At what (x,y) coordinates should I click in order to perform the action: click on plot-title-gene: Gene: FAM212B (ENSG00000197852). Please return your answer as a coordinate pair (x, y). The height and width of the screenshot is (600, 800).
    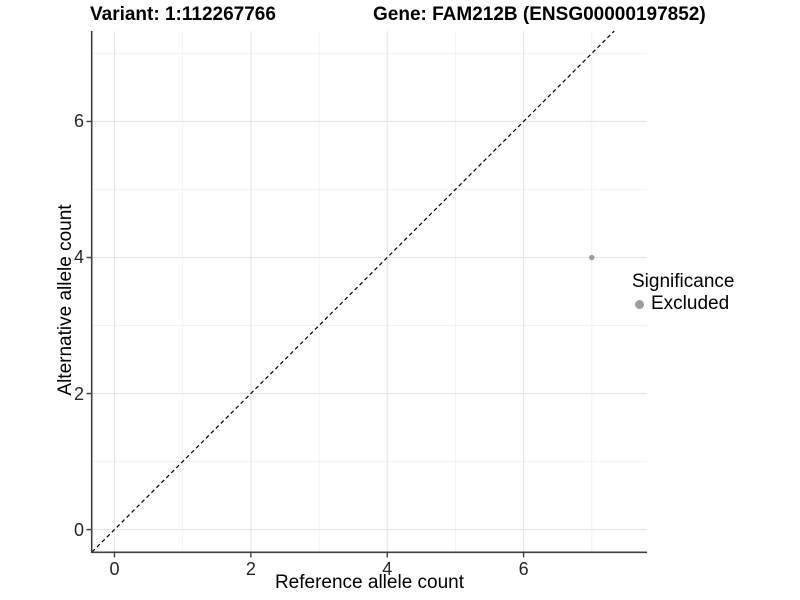
    Looking at the image, I should click on (539, 14).